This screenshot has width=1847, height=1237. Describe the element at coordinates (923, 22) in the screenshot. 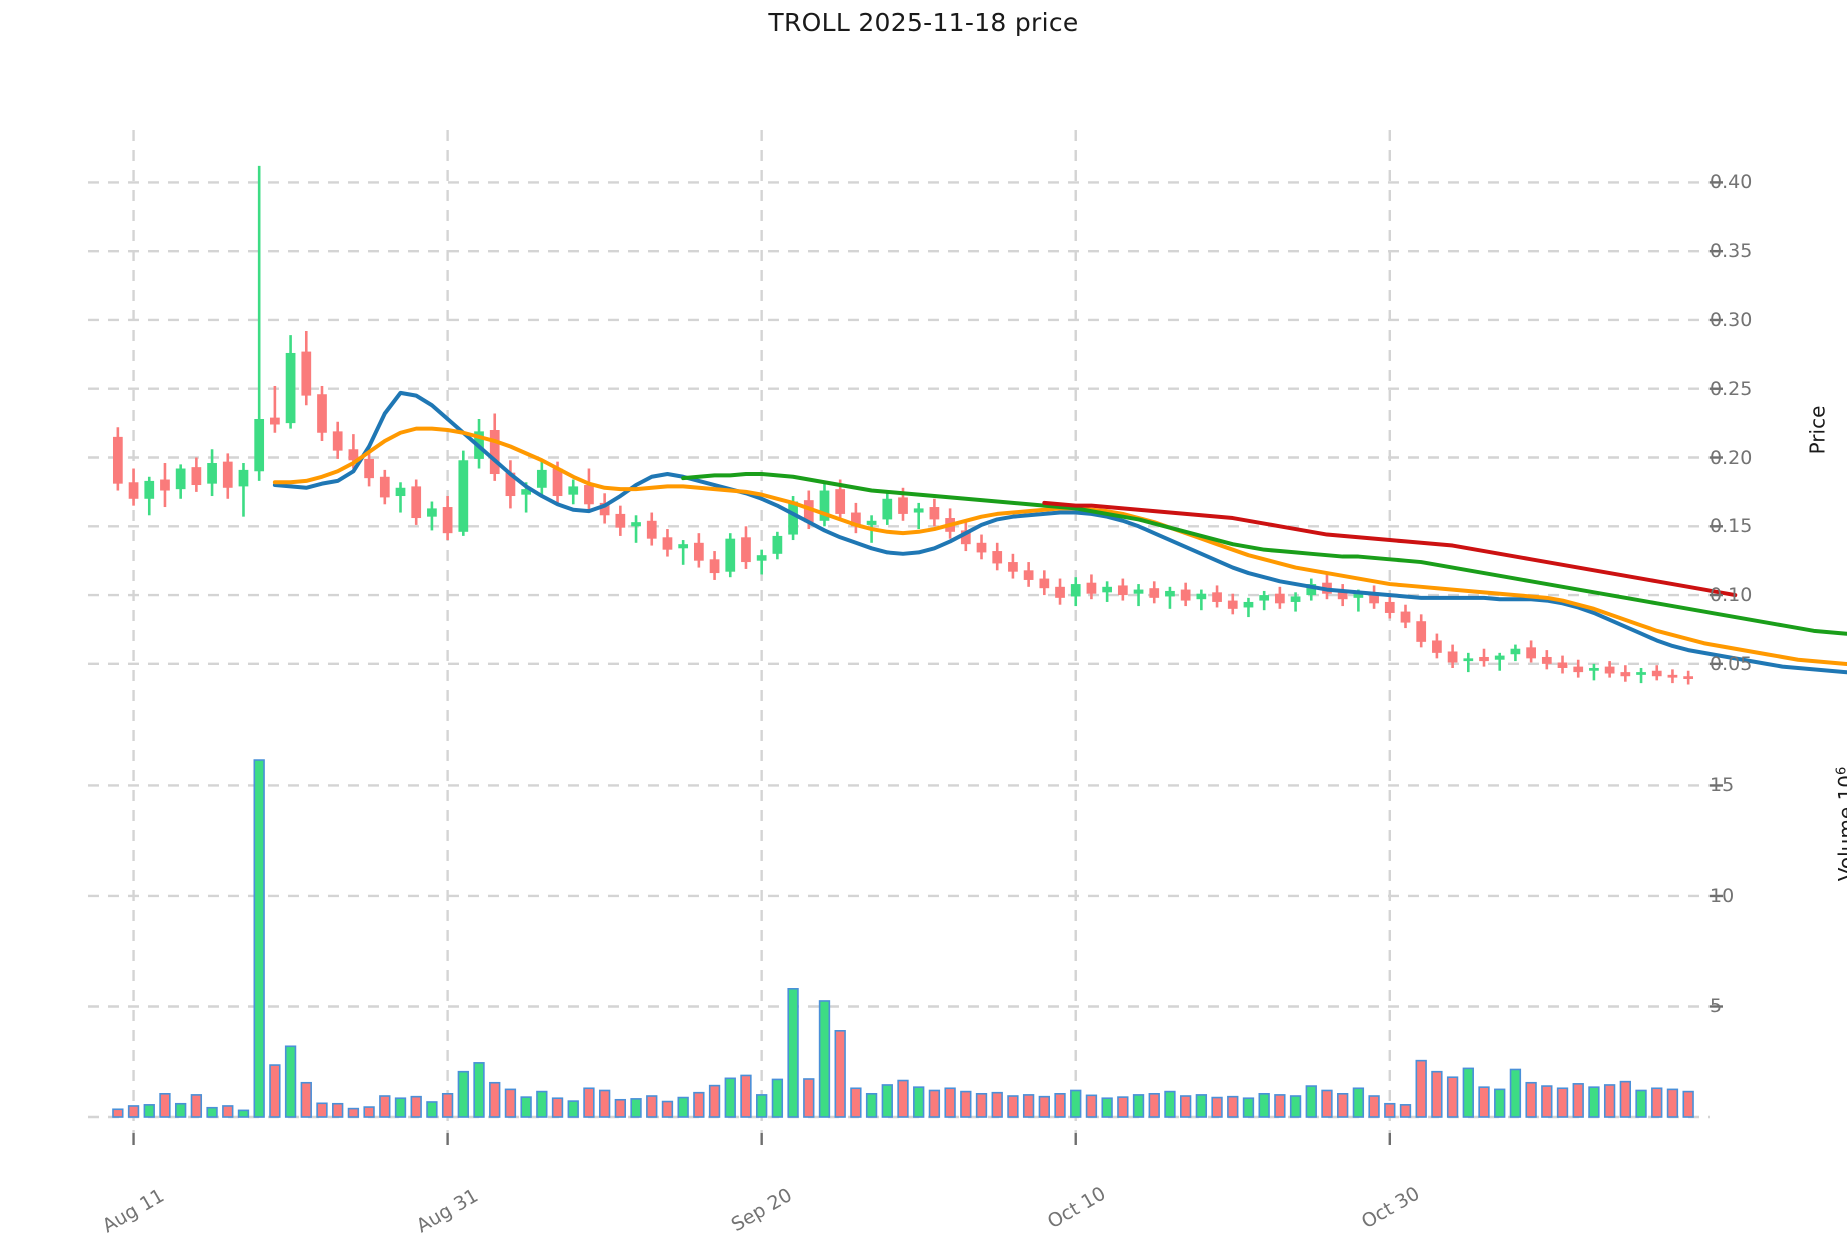

I see `chart-title: TROLL 2025-11-18 price` at that location.